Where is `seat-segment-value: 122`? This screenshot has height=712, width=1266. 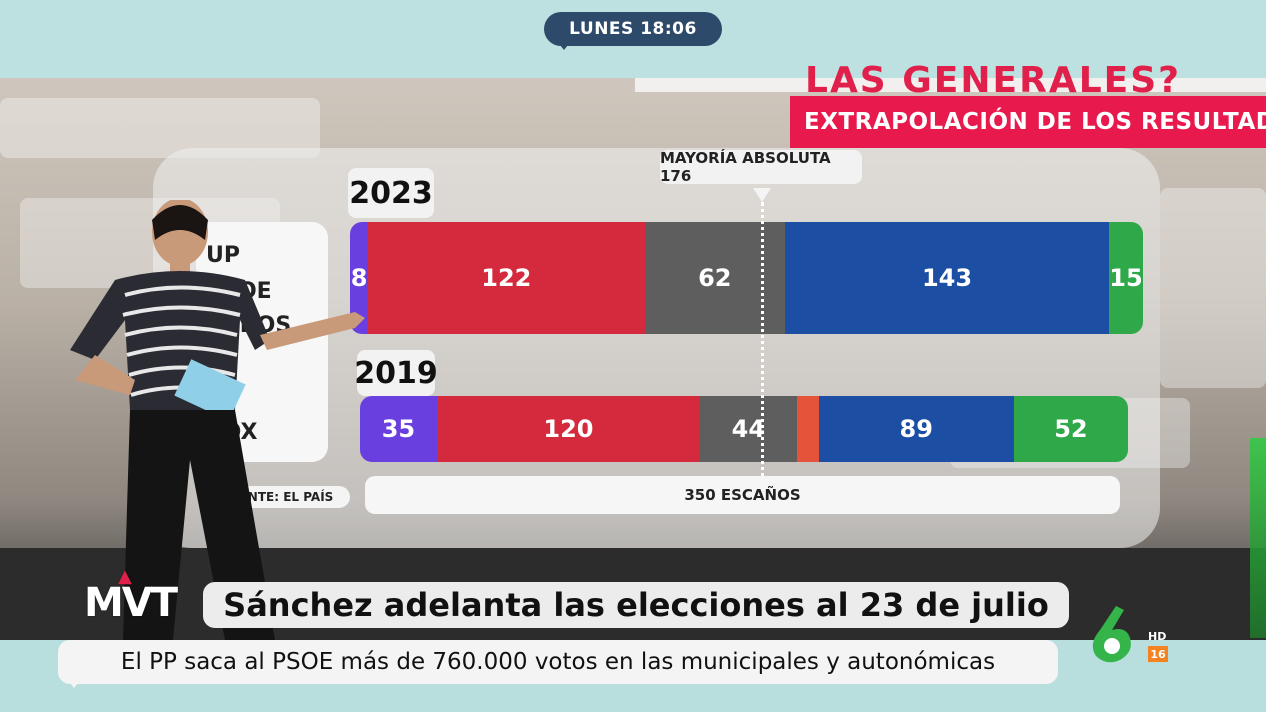
seat-segment-value: 122 is located at coordinates (506, 278).